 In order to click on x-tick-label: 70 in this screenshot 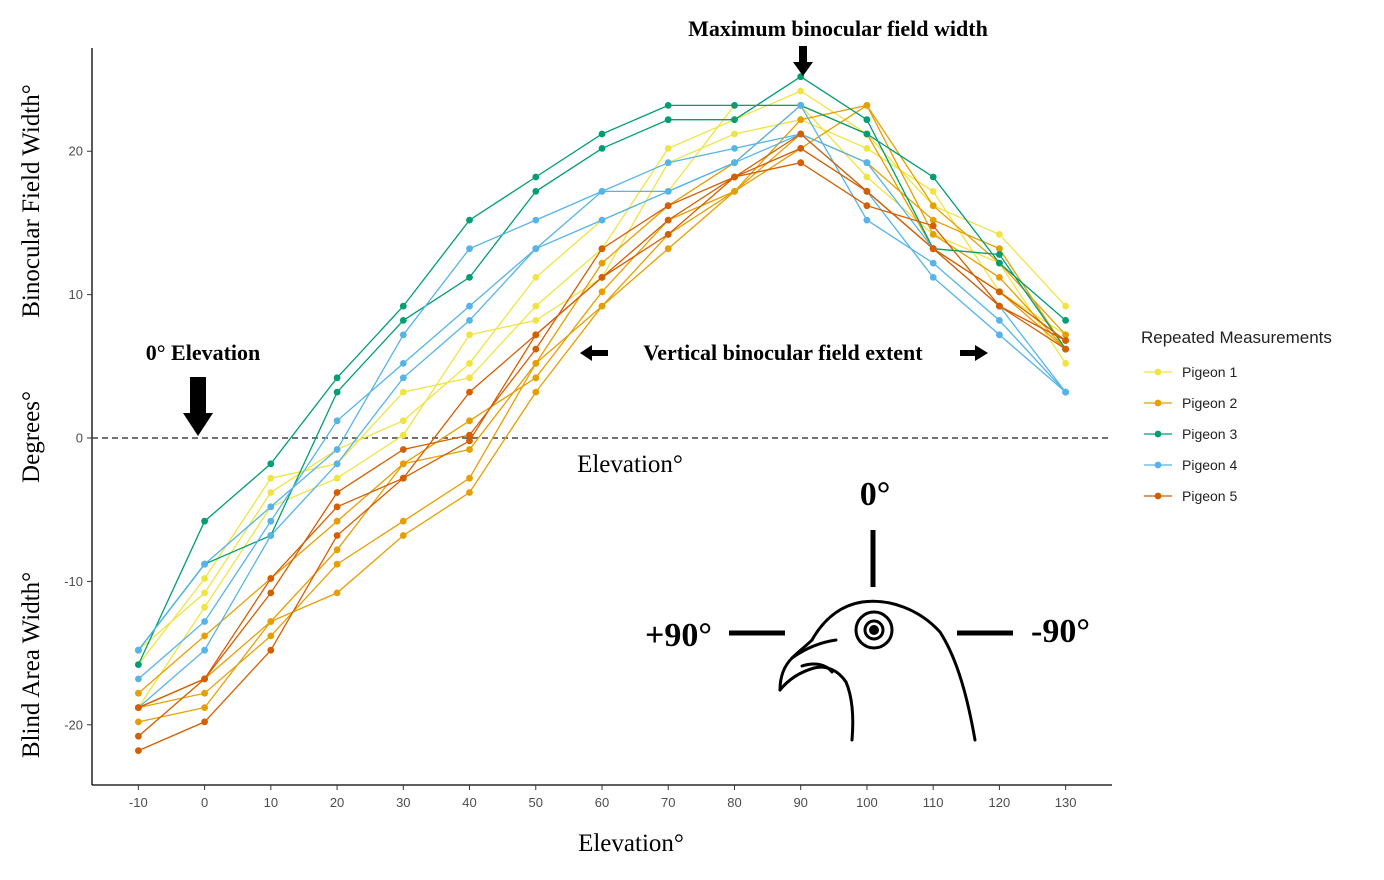, I will do `click(668, 802)`.